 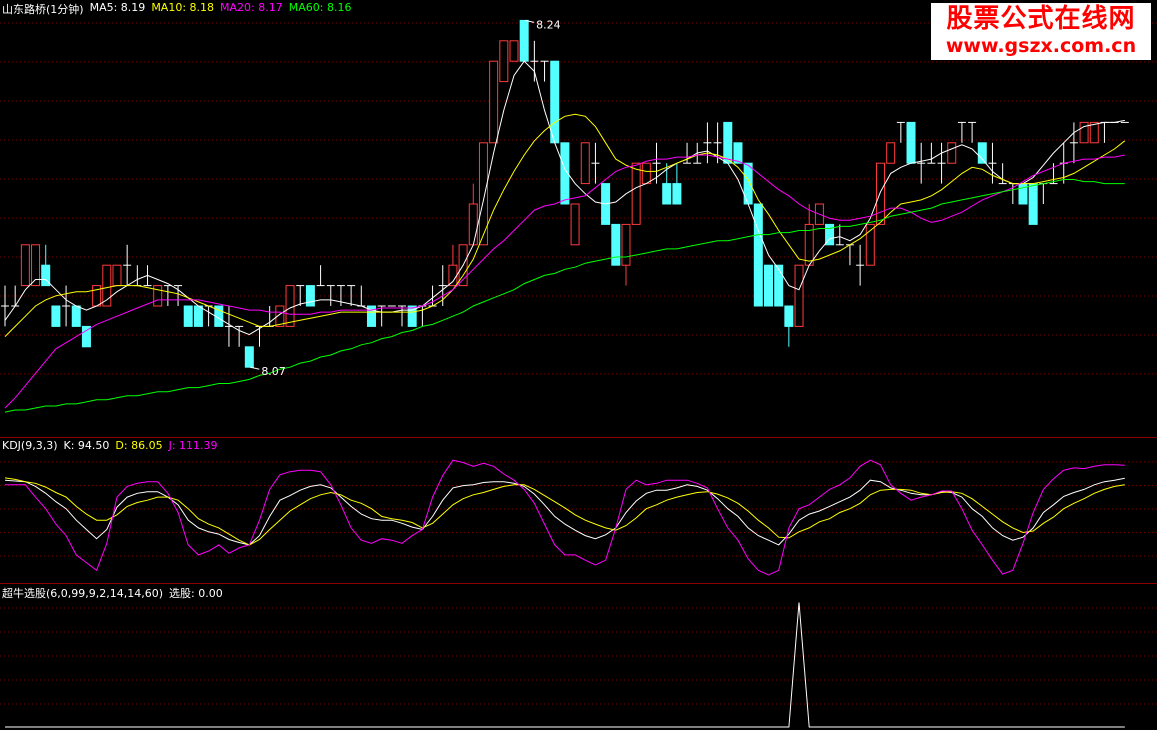 I want to click on watermark: 股票公式在线网 www.gszx.com.cn, so click(x=1041, y=31).